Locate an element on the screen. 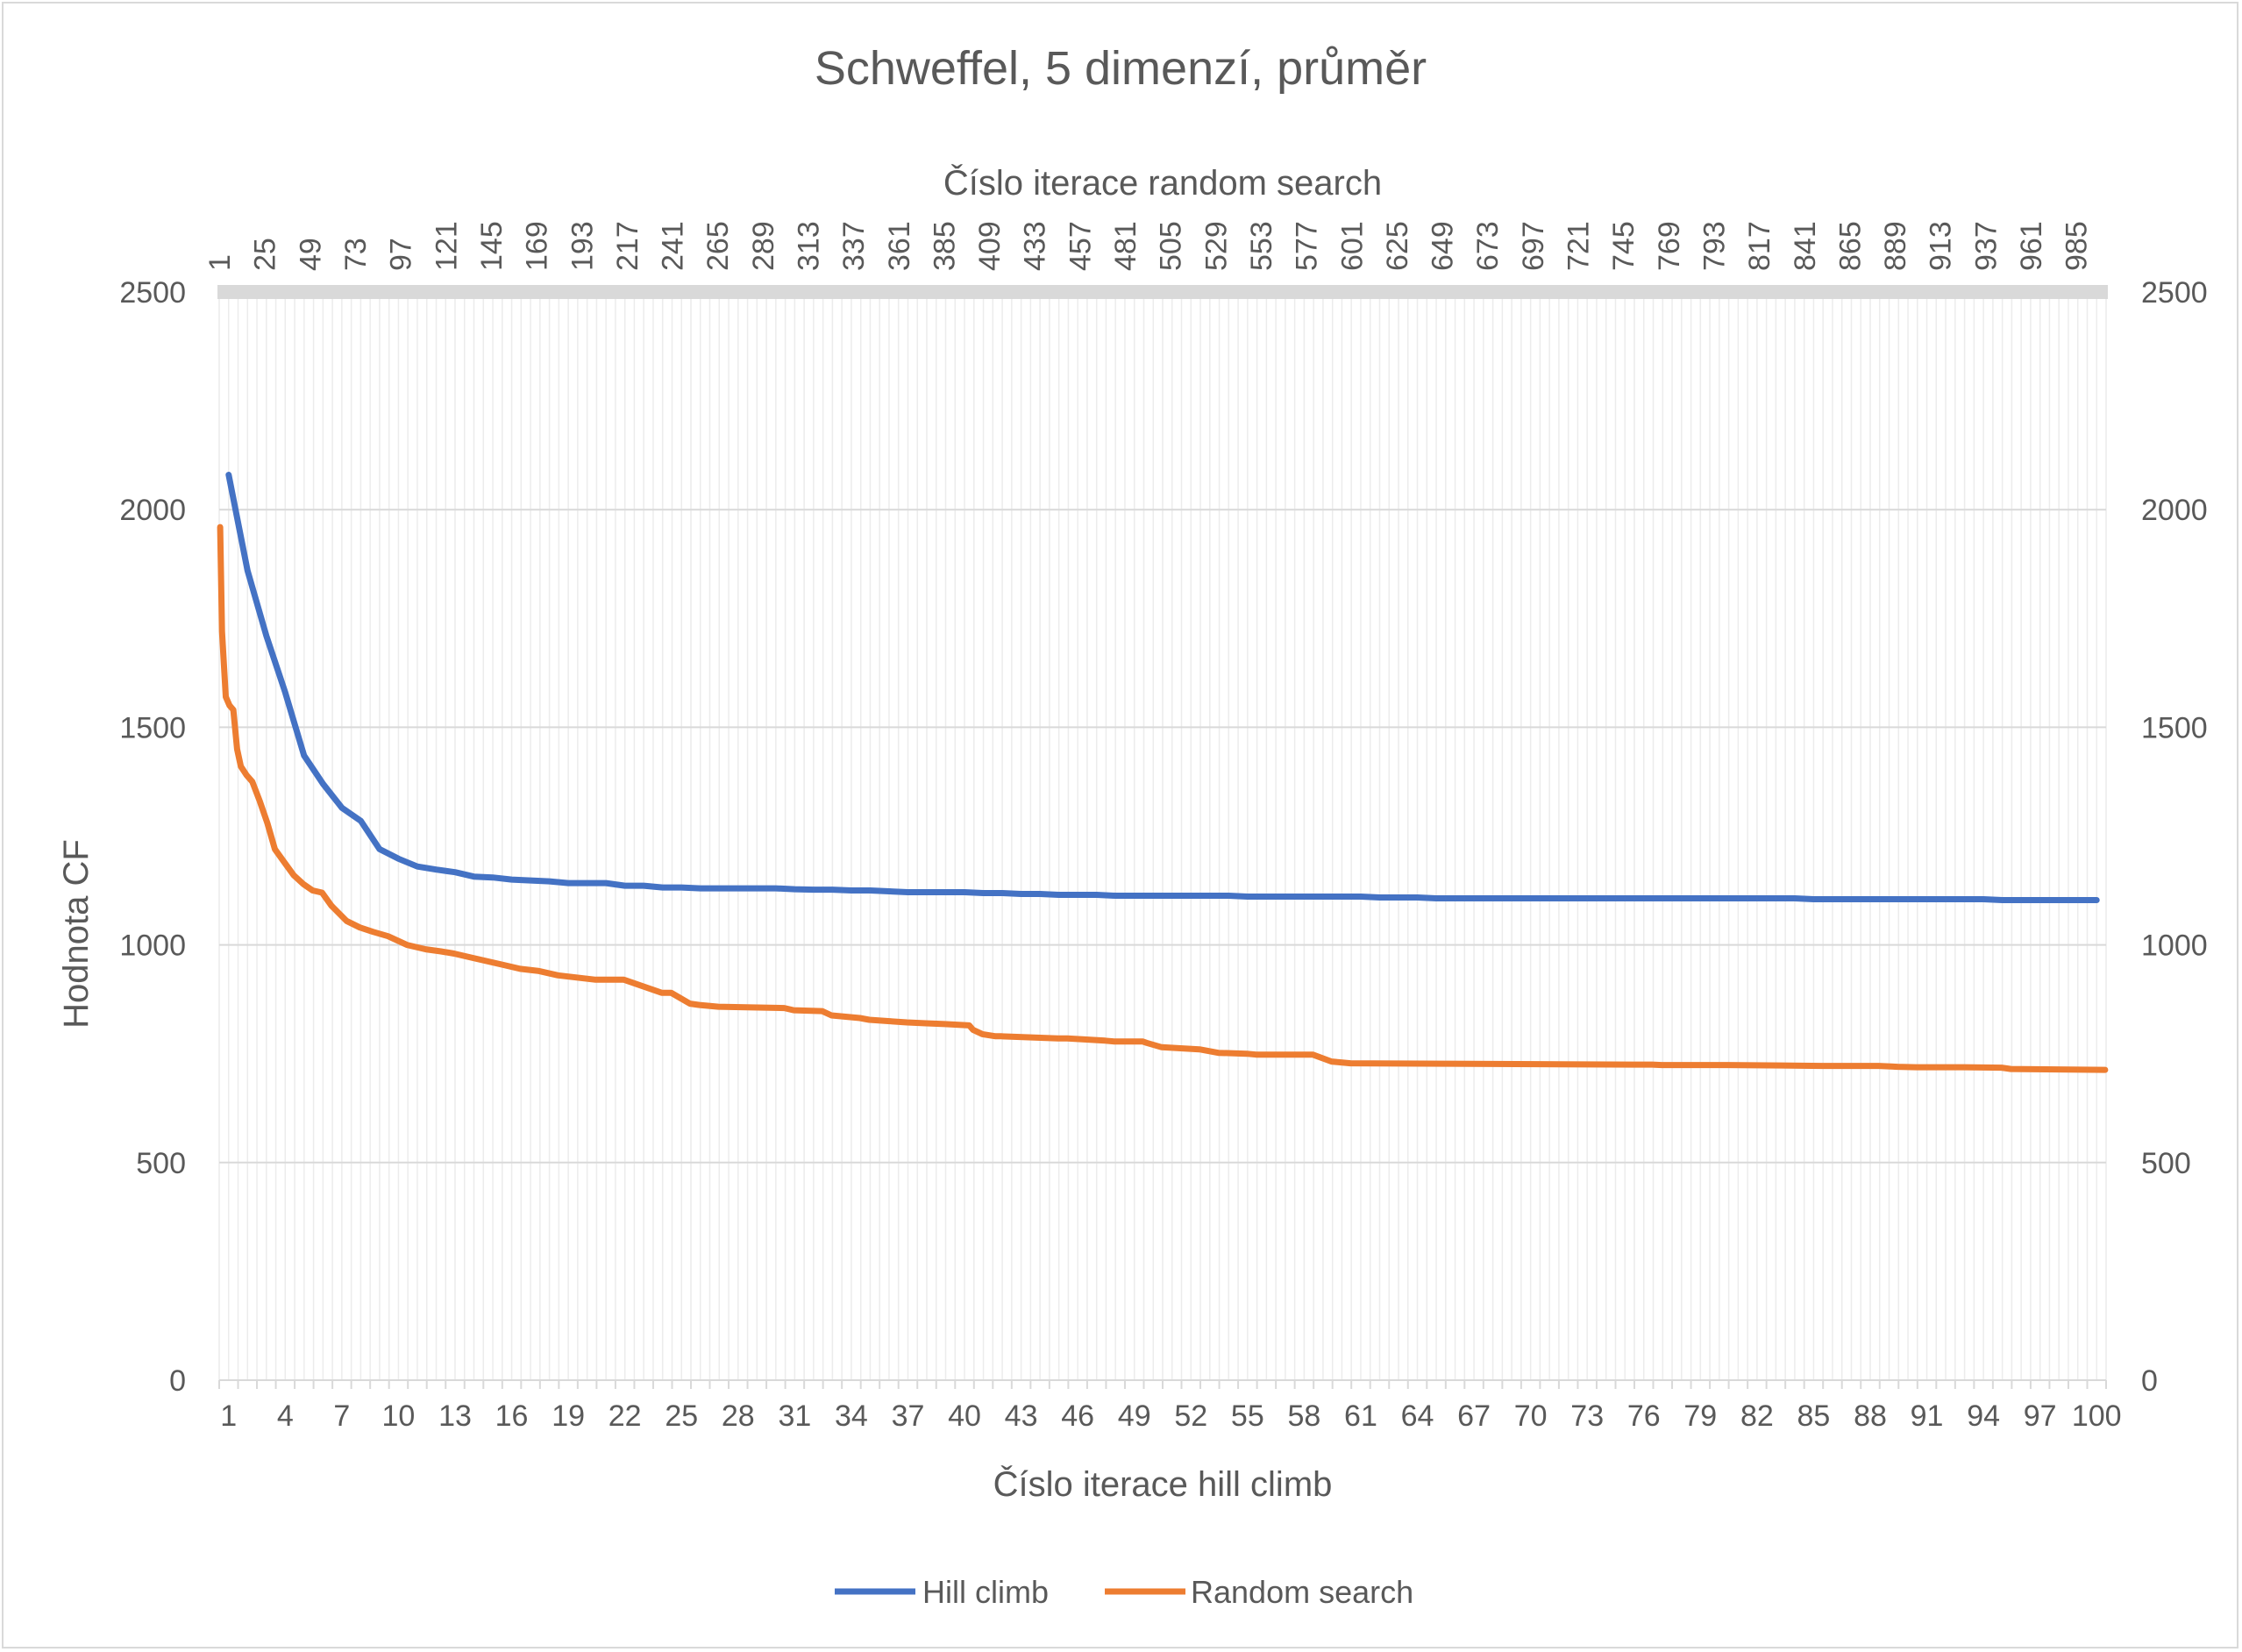 The height and width of the screenshot is (1652, 2242). x-tick-label: 76 is located at coordinates (1644, 1416).